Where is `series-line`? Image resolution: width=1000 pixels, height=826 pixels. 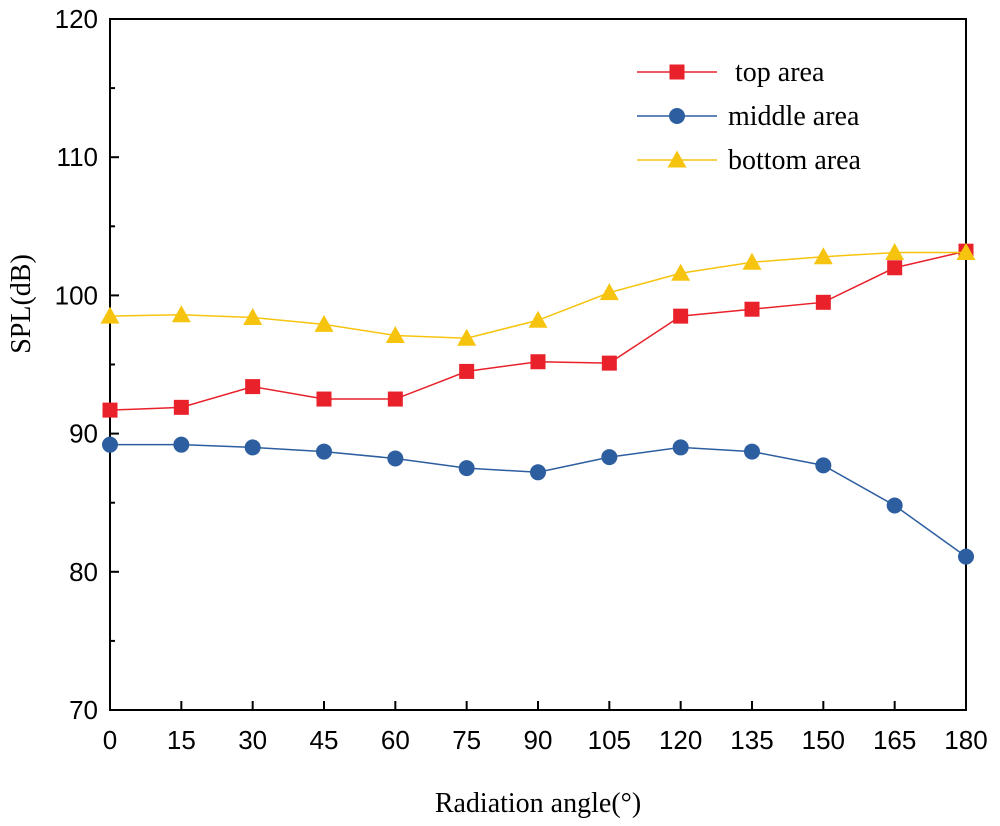
series-line is located at coordinates (538, 500).